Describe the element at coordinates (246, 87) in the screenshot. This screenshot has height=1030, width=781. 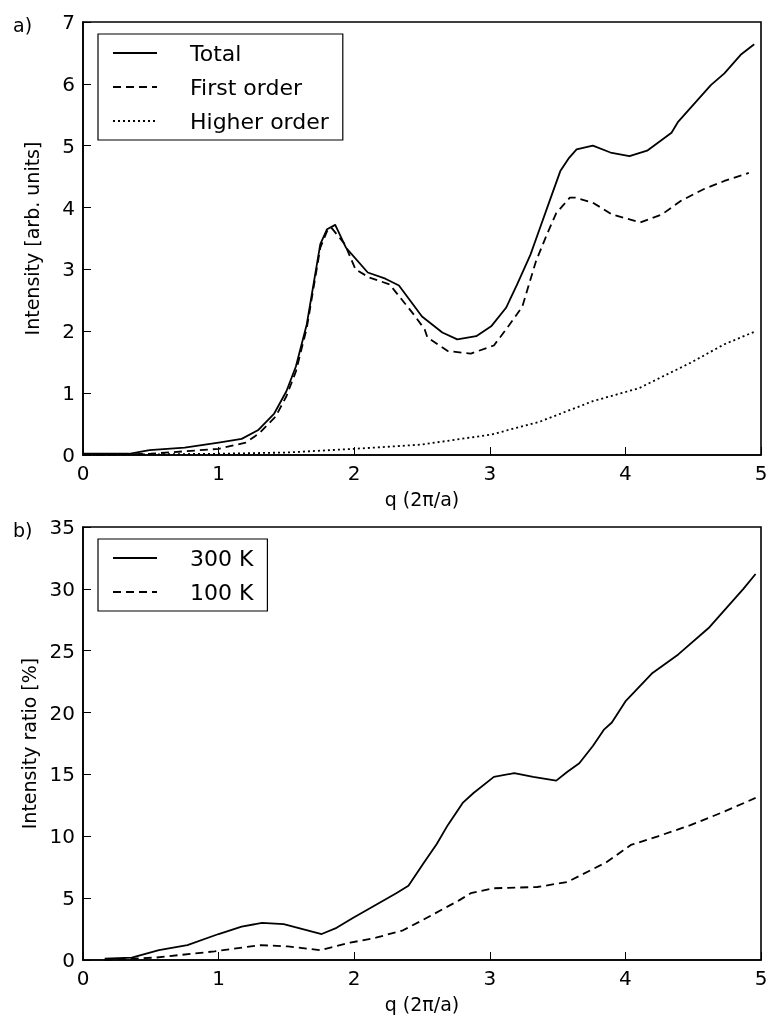
I see `legend-label: First order` at that location.